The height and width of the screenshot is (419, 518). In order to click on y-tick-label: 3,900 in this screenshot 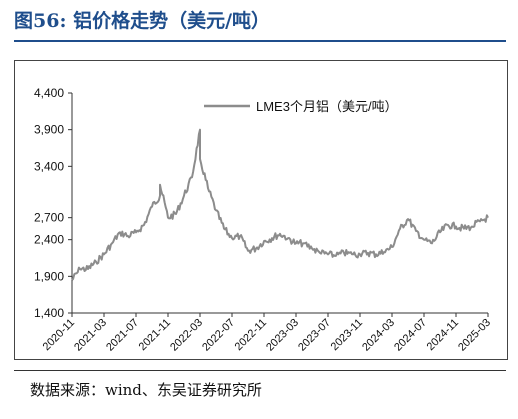, I will do `click(49, 130)`.